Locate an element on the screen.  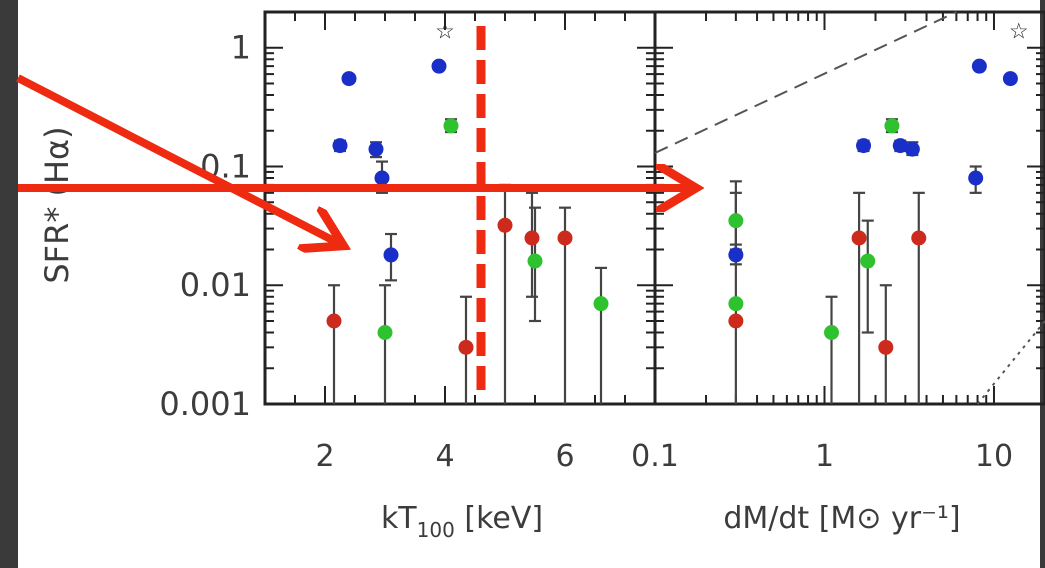
y-tick-label: 1 is located at coordinates (241, 48).